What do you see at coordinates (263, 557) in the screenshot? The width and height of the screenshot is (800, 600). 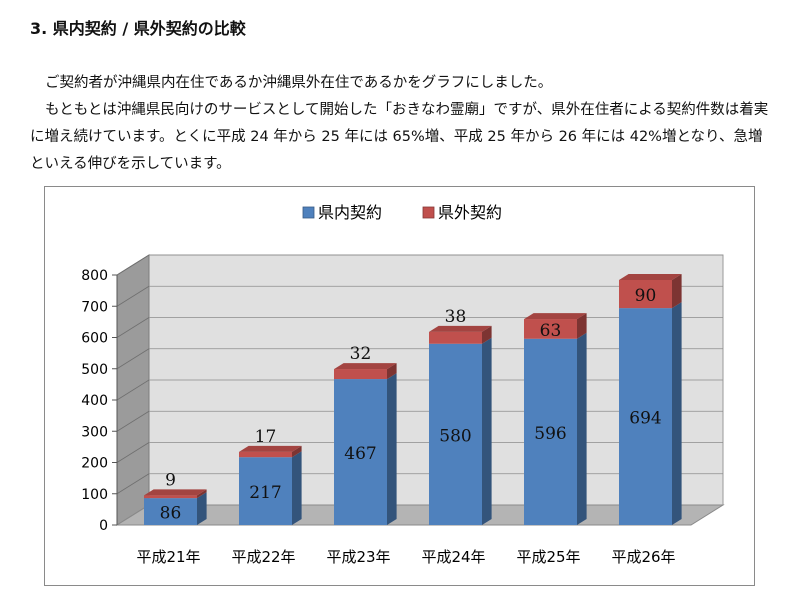 I see `category-label: 平成22年` at bounding box center [263, 557].